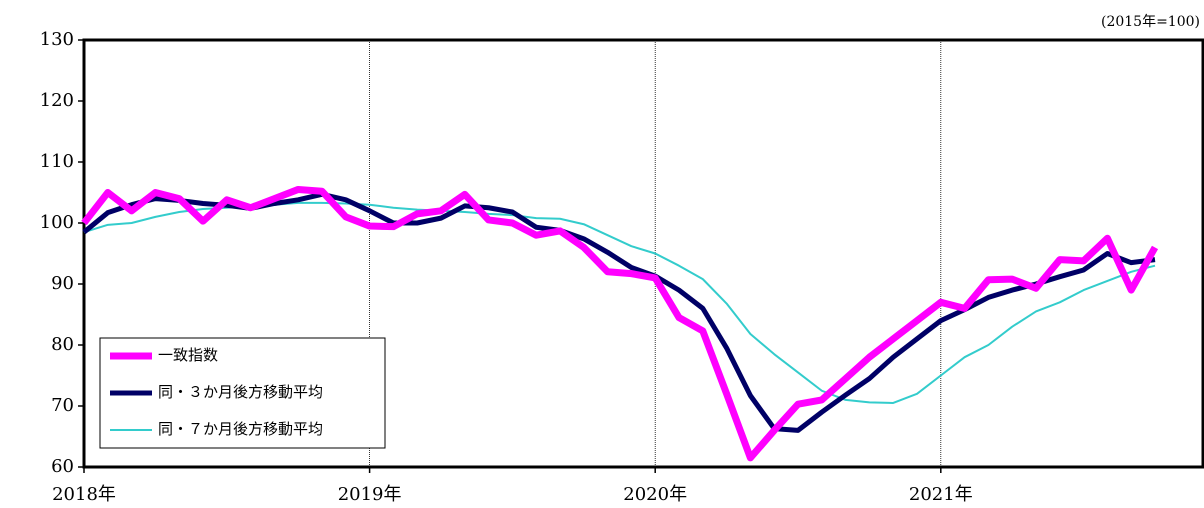 This screenshot has height=508, width=1204. What do you see at coordinates (62, 466) in the screenshot?
I see `y-tick-label: 60` at bounding box center [62, 466].